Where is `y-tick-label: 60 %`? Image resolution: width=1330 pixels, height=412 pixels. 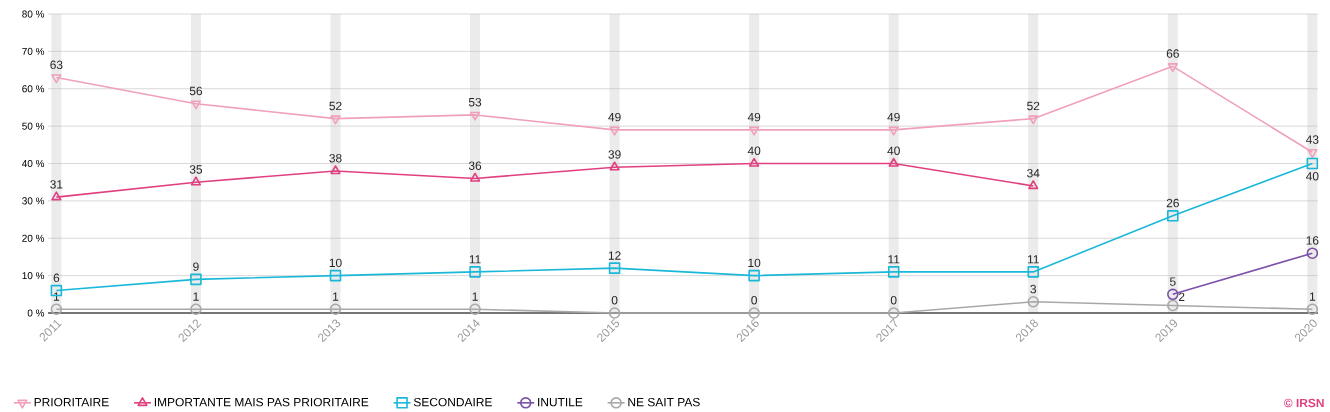
y-tick-label: 60 % is located at coordinates (33, 89).